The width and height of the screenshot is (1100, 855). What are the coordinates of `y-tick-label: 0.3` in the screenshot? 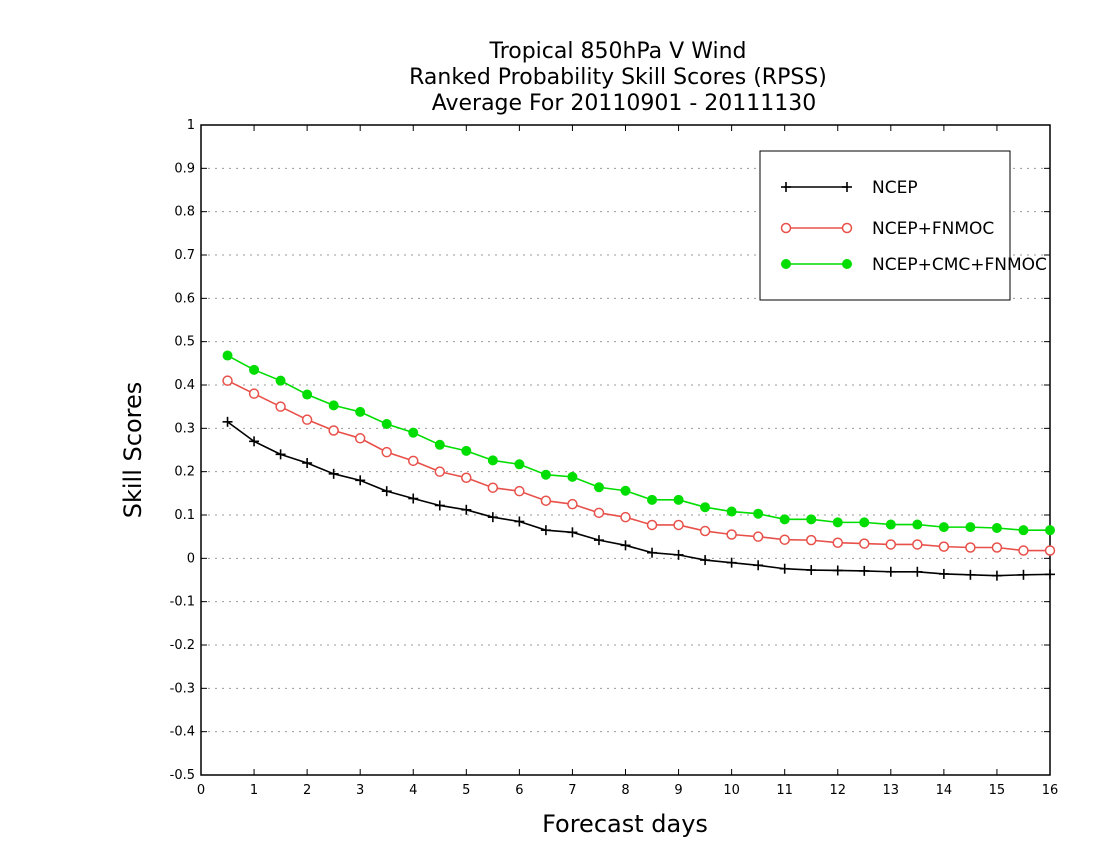 It's located at (184, 428).